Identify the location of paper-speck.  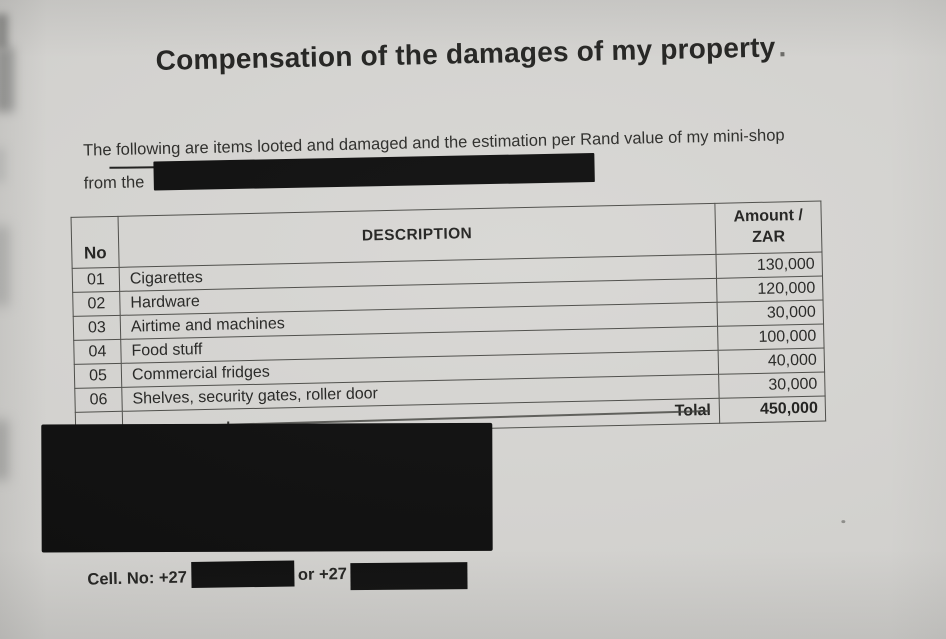
(843, 522).